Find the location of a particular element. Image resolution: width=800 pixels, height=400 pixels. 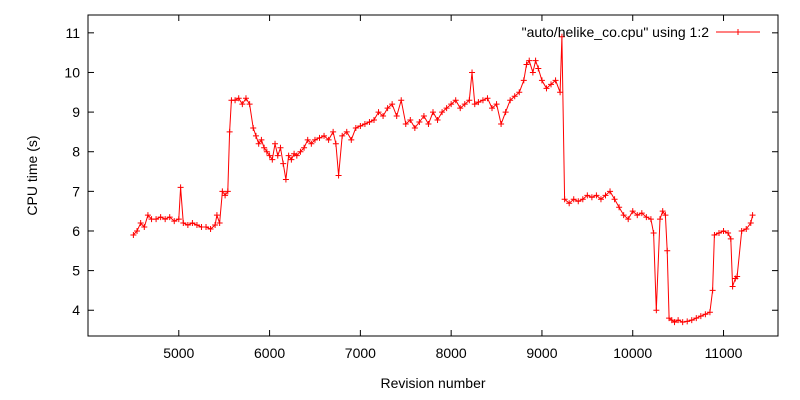

y-tick-label: 8 is located at coordinates (76, 152).